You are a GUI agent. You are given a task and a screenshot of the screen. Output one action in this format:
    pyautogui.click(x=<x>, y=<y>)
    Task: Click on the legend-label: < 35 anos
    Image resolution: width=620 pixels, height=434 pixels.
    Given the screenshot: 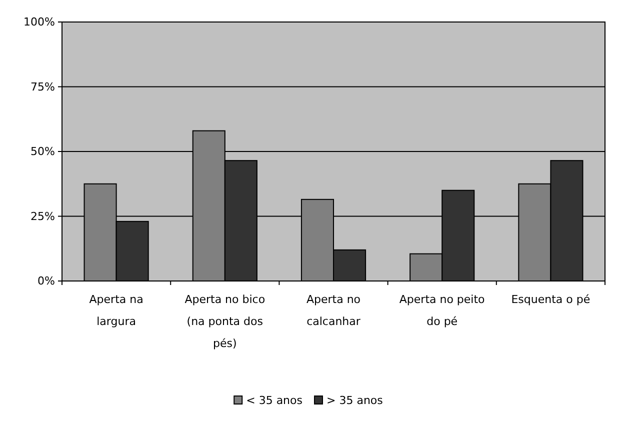 What is the action you would take?
    pyautogui.click(x=274, y=400)
    